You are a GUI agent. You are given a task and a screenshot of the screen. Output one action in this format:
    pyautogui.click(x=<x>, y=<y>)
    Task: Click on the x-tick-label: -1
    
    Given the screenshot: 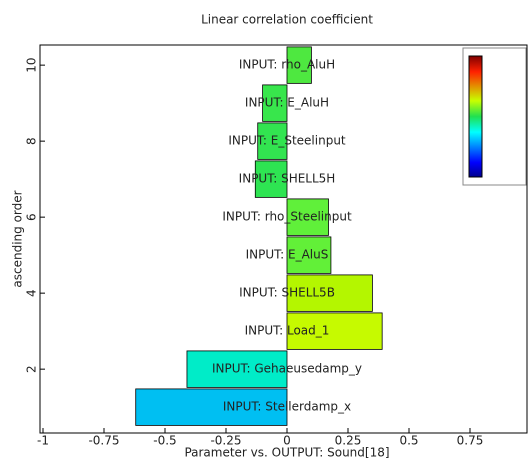 What is the action you would take?
    pyautogui.click(x=43, y=441)
    